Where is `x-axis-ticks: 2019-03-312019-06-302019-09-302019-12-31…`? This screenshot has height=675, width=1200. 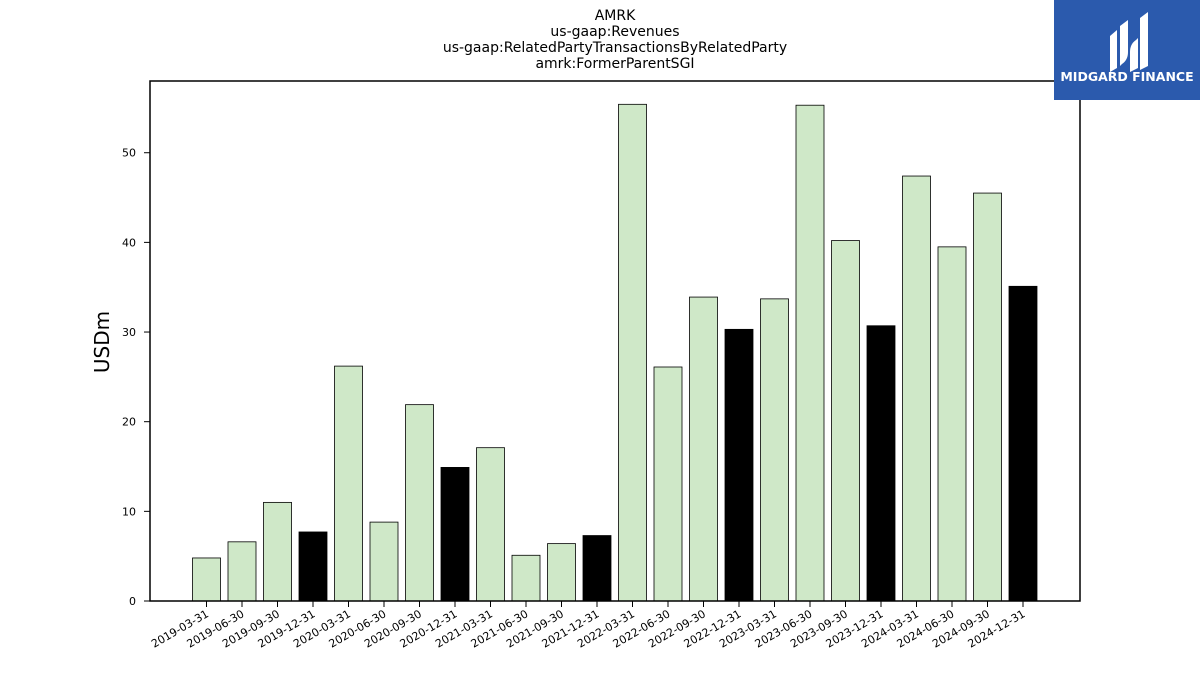 x-axis-ticks: 2019-03-312019-06-302019-09-302019-12-31… is located at coordinates (588, 626).